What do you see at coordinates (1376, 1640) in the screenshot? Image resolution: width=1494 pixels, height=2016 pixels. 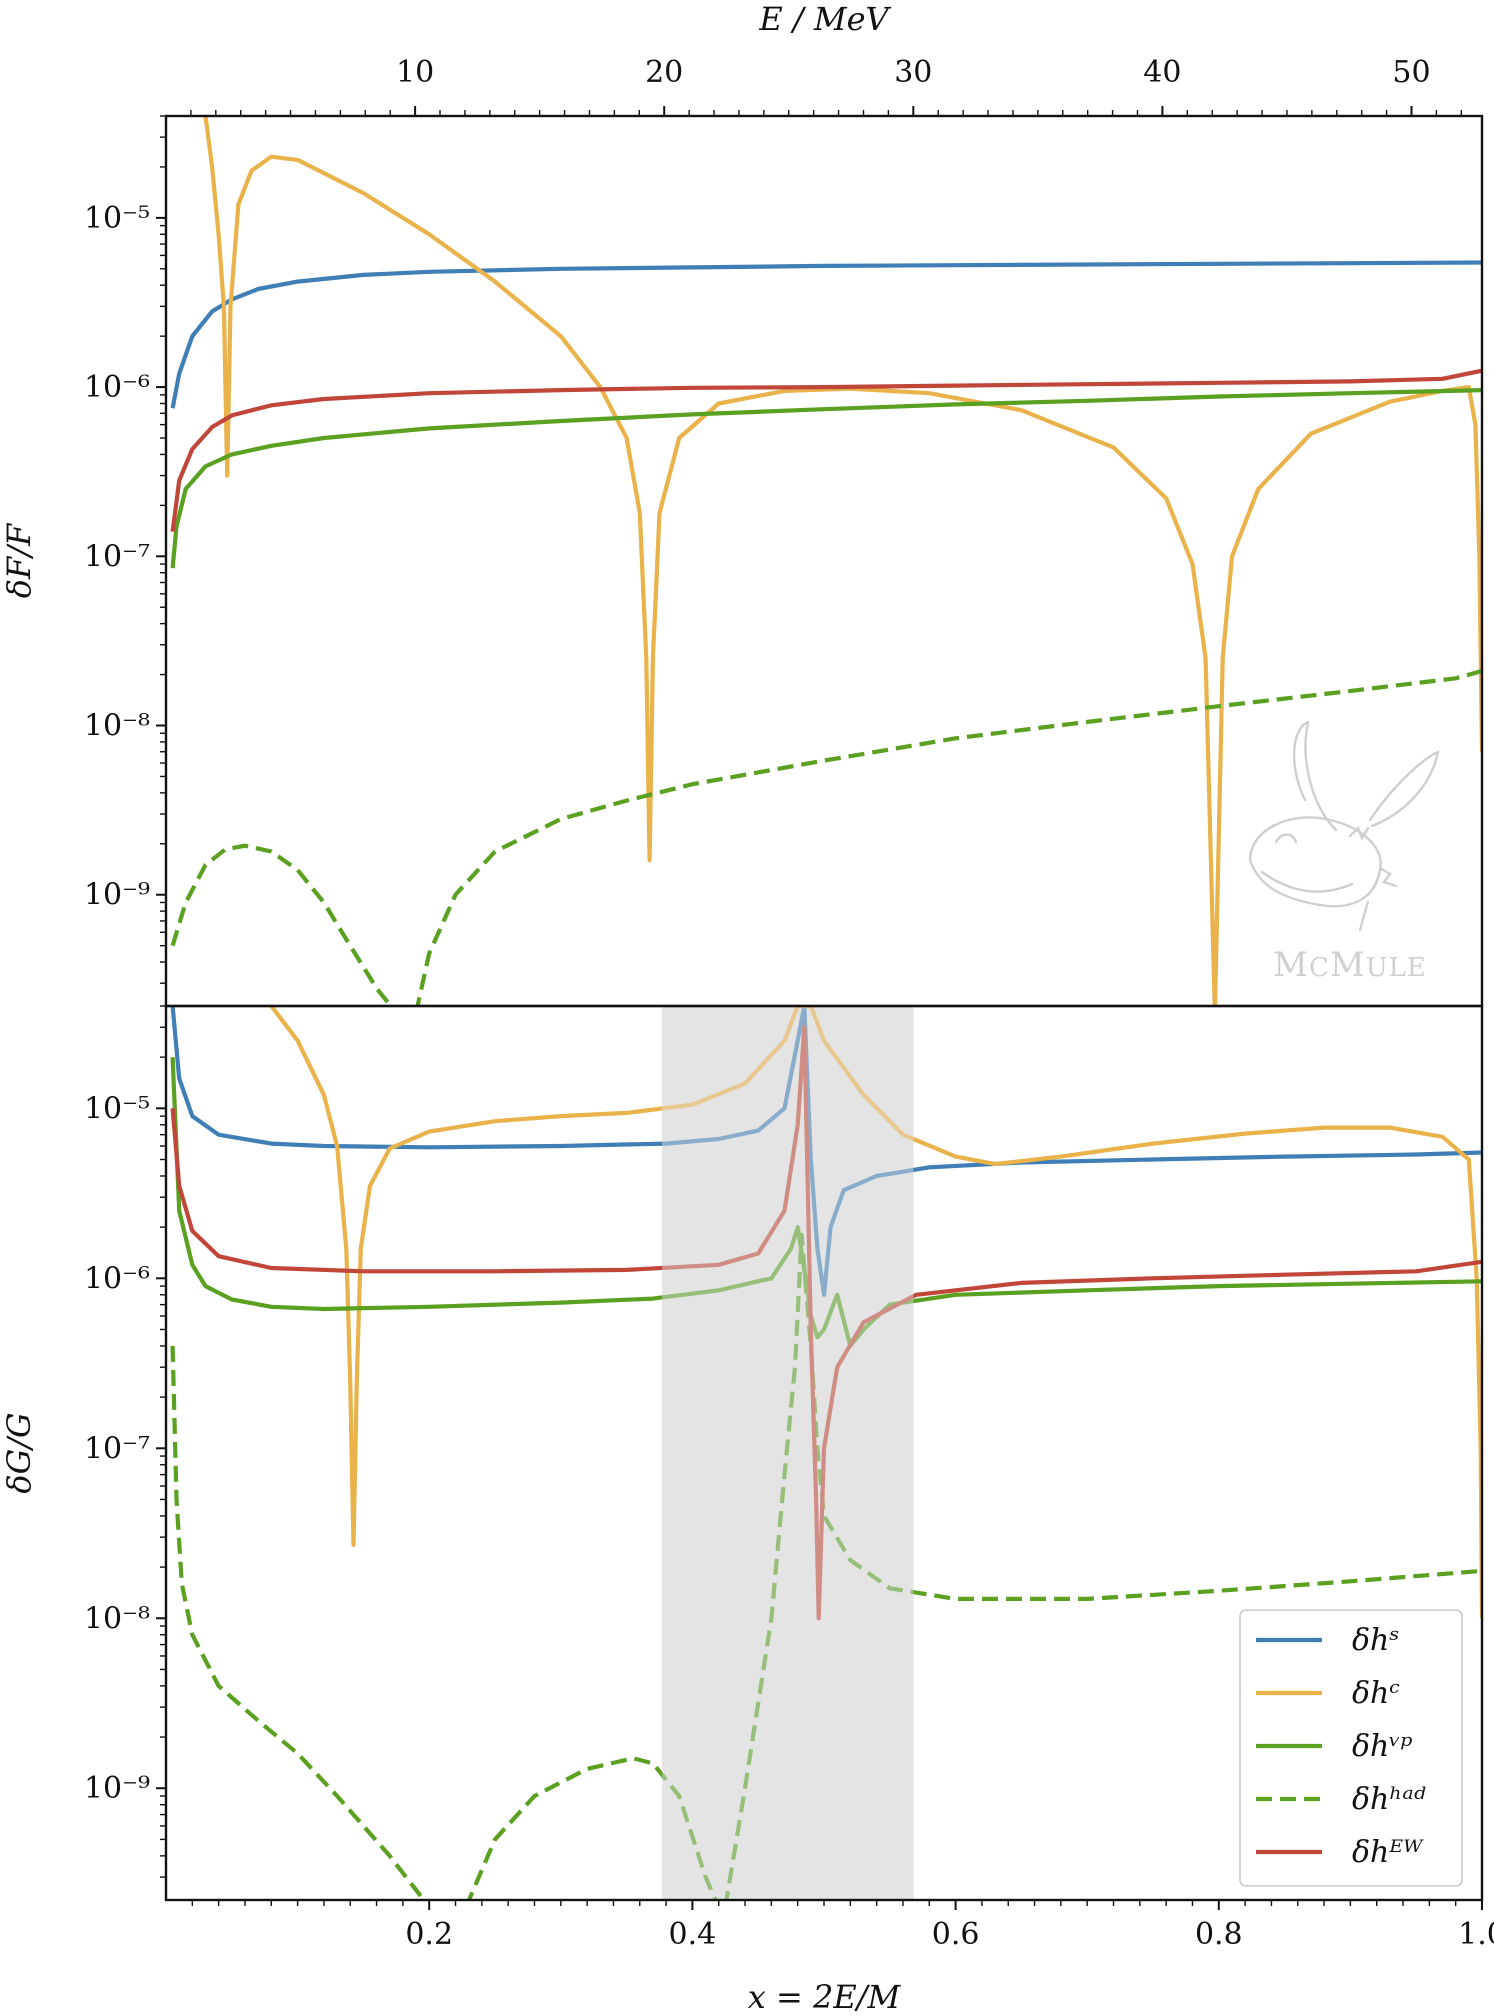 I see `legend-label-s: δhˢ` at bounding box center [1376, 1640].